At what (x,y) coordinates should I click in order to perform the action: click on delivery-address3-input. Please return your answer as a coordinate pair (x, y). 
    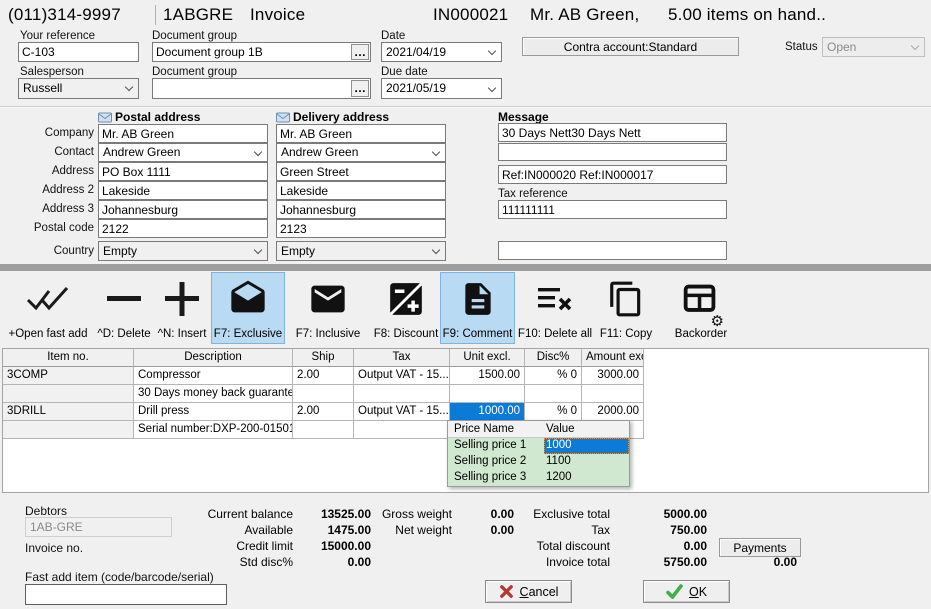
    Looking at the image, I should click on (361, 209).